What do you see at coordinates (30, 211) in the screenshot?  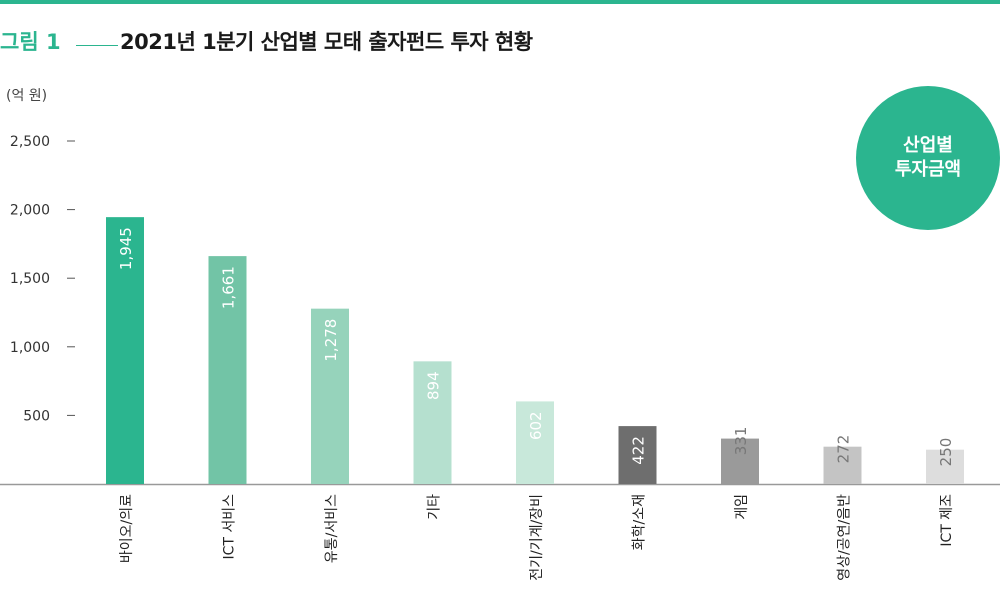 I see `y-tick-label: 2,000` at bounding box center [30, 211].